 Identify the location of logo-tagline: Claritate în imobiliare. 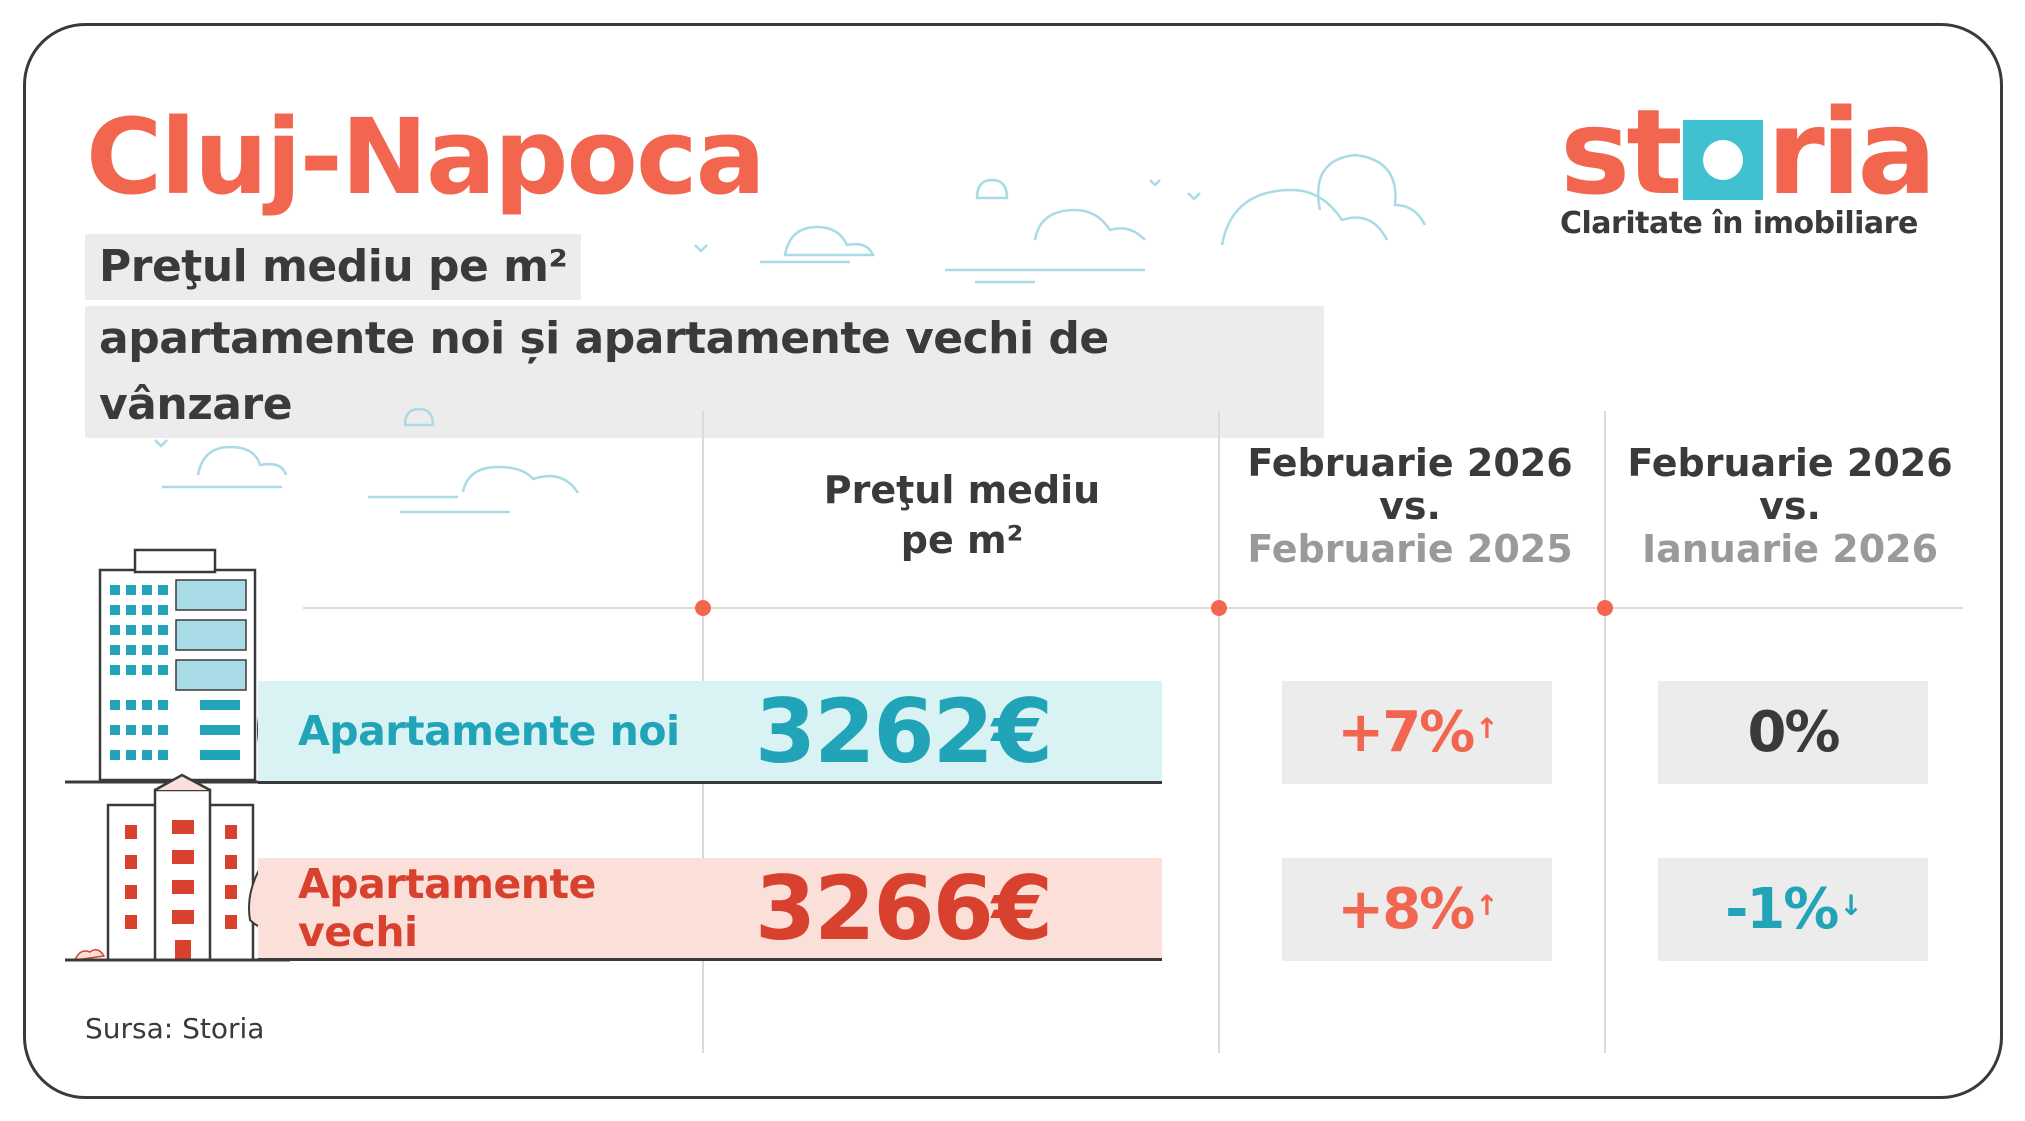
(1739, 223).